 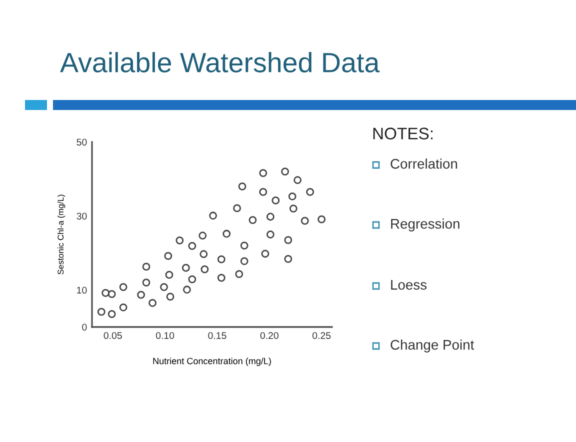 What do you see at coordinates (424, 163) in the screenshot?
I see `text: Correlation` at bounding box center [424, 163].